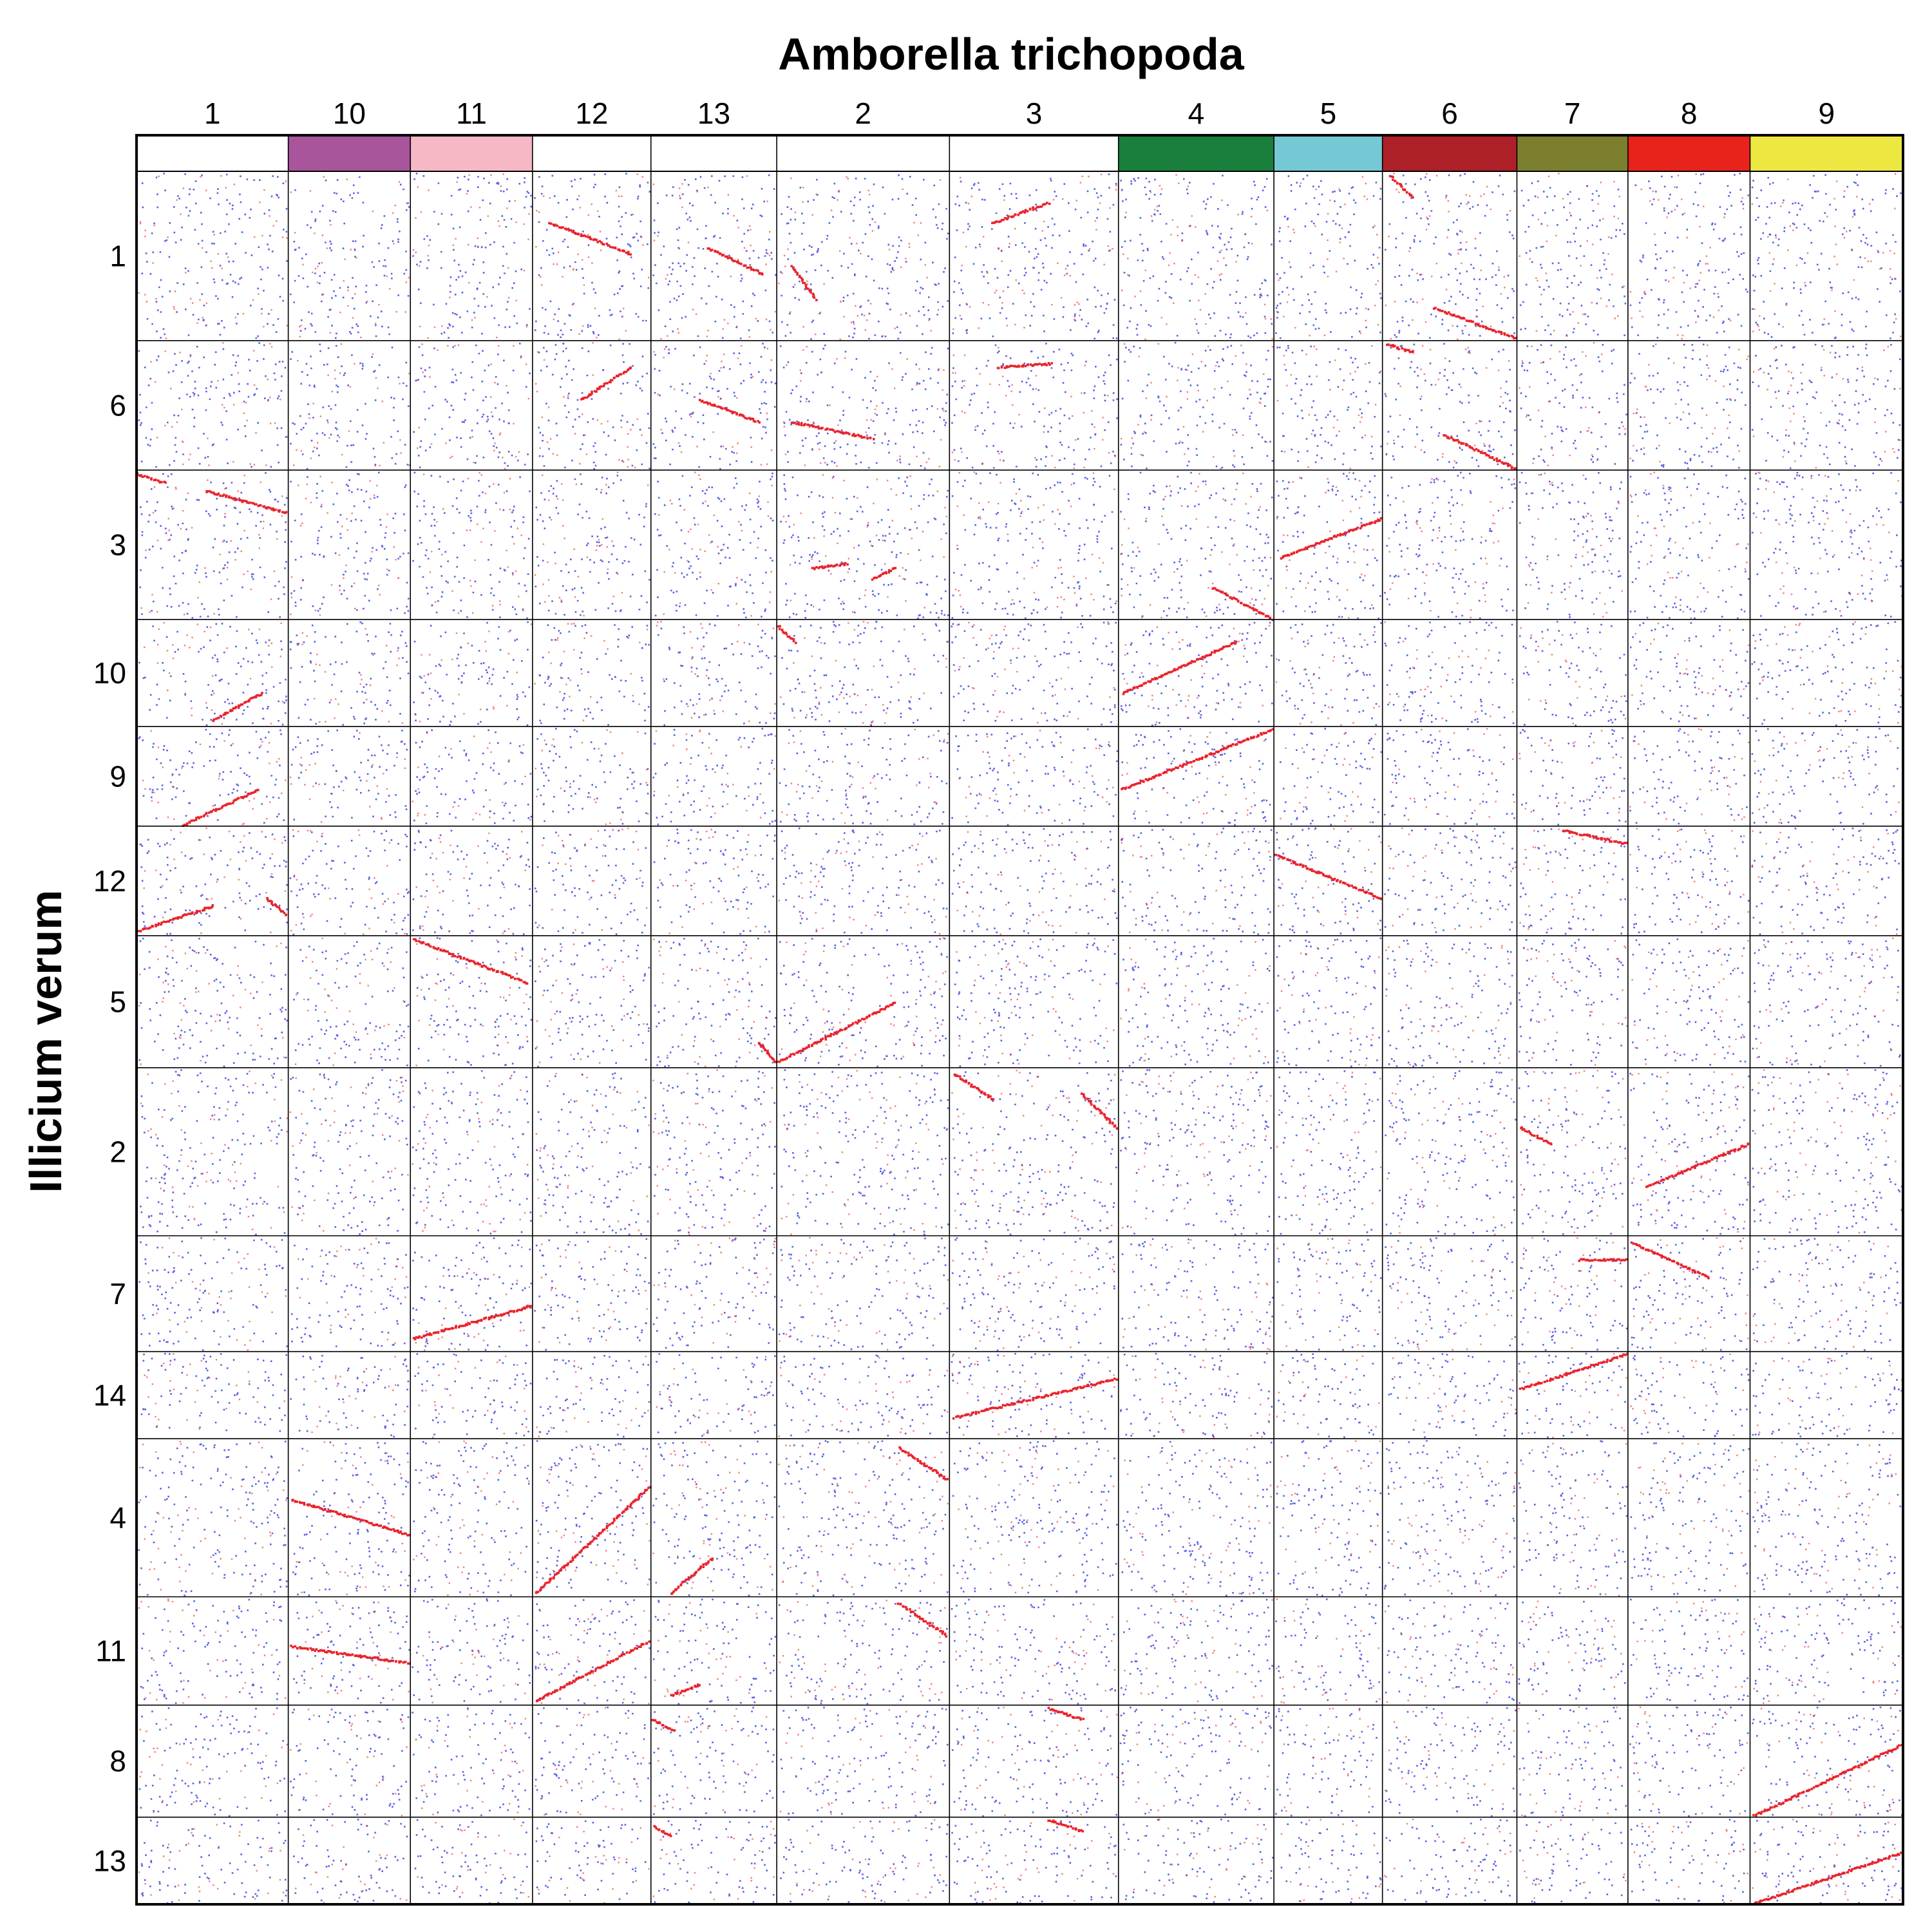 The image size is (1932, 1932). What do you see at coordinates (111, 1651) in the screenshot?
I see `y-tick-label: 11` at bounding box center [111, 1651].